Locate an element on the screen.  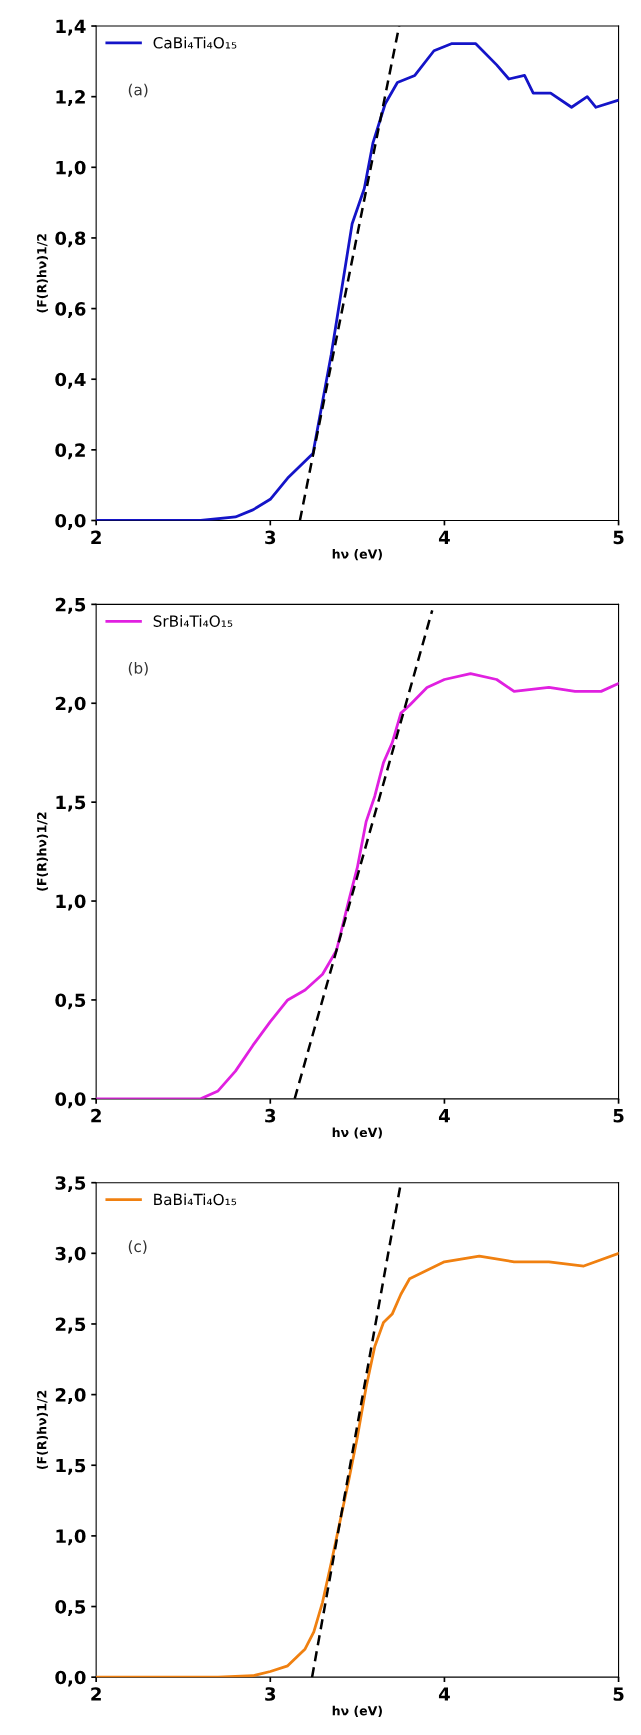
legend-label: BaBi₄Ti₄O₁₅ is located at coordinates (195, 1199).